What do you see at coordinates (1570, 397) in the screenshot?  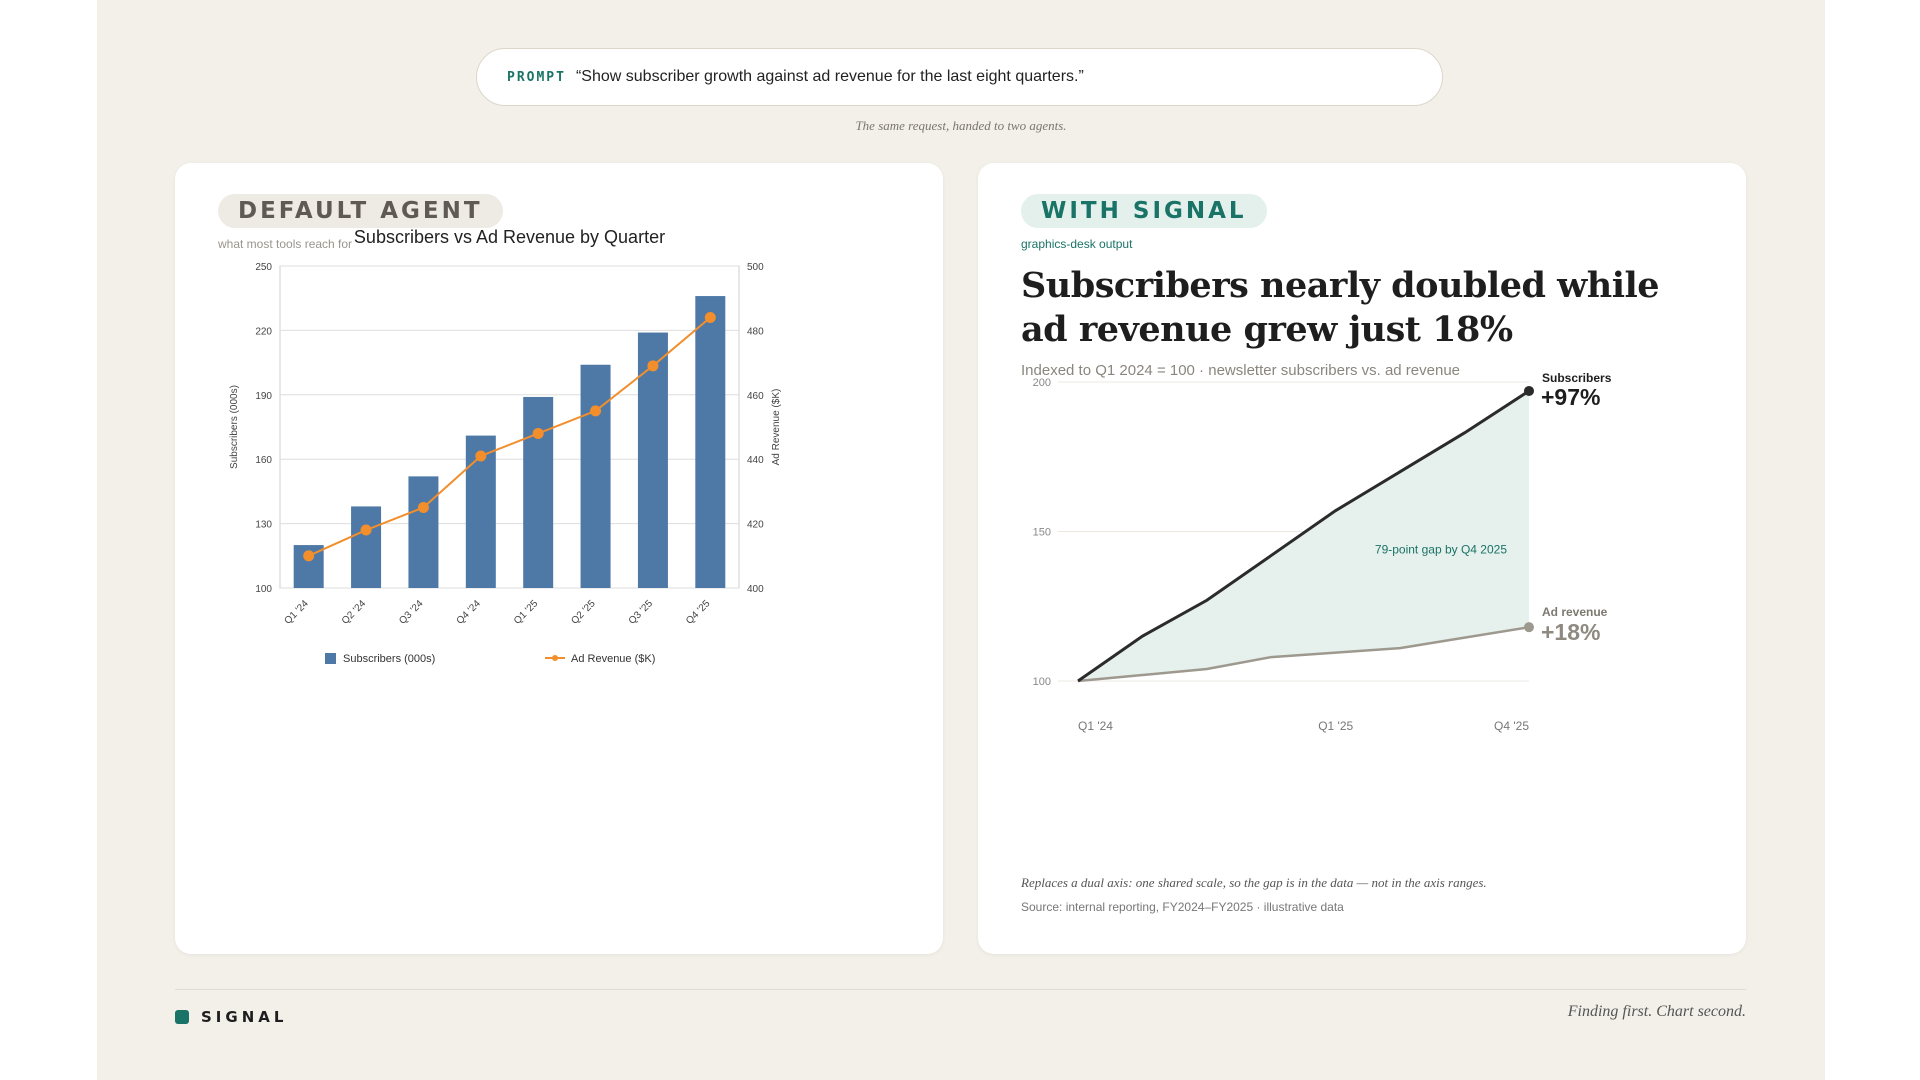 I see `subscribers-change: +97%` at bounding box center [1570, 397].